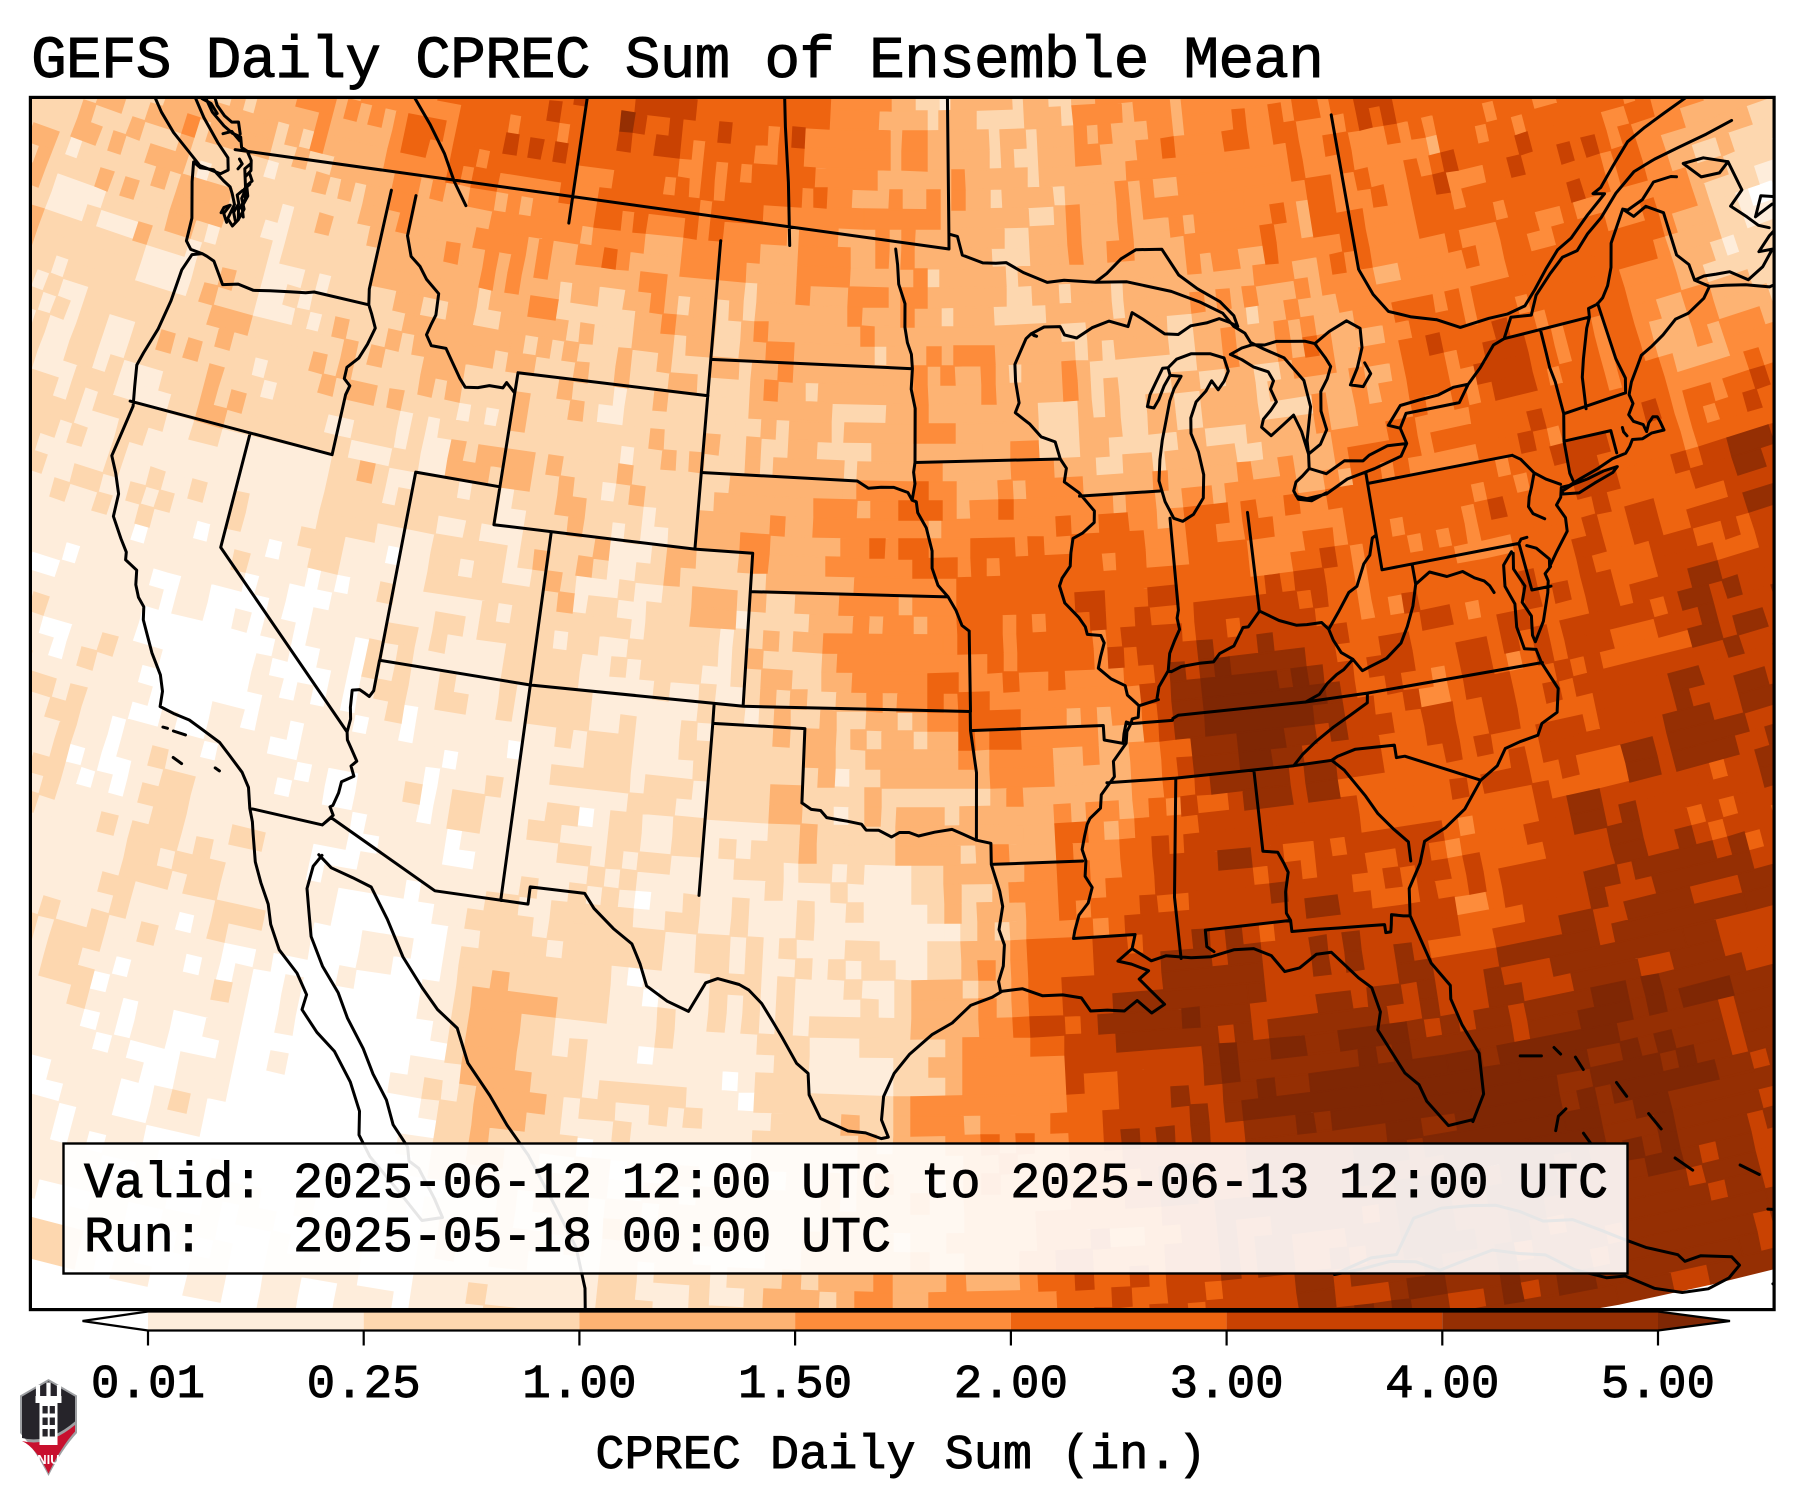 Image resolution: width=1803 pixels, height=1500 pixels. I want to click on svg-text: 3.00, so click(1226, 1385).